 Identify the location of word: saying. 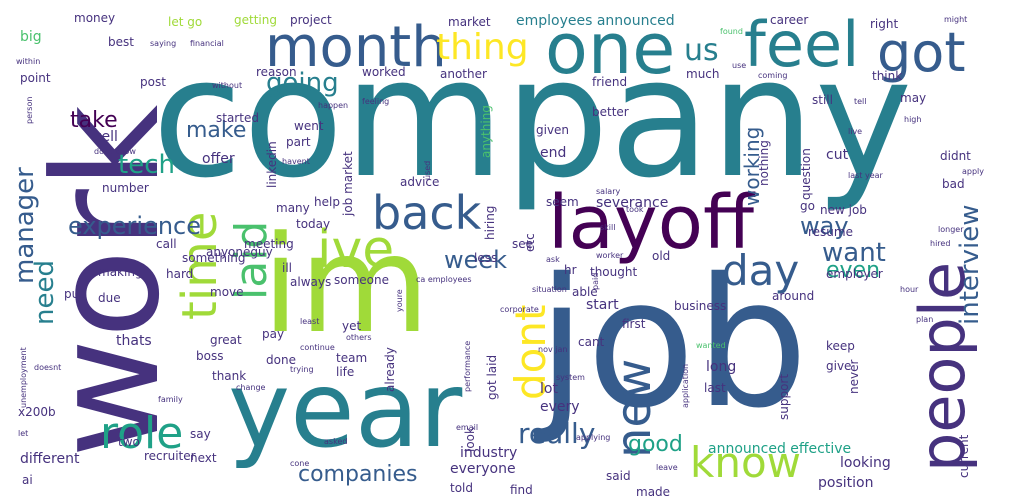
(163, 43).